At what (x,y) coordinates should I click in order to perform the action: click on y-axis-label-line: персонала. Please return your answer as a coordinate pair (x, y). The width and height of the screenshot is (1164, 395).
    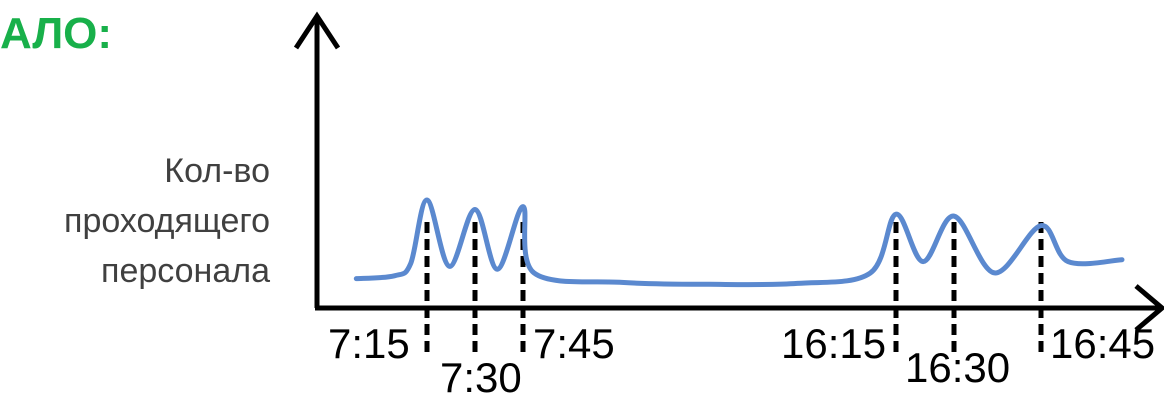
    Looking at the image, I should click on (185, 271).